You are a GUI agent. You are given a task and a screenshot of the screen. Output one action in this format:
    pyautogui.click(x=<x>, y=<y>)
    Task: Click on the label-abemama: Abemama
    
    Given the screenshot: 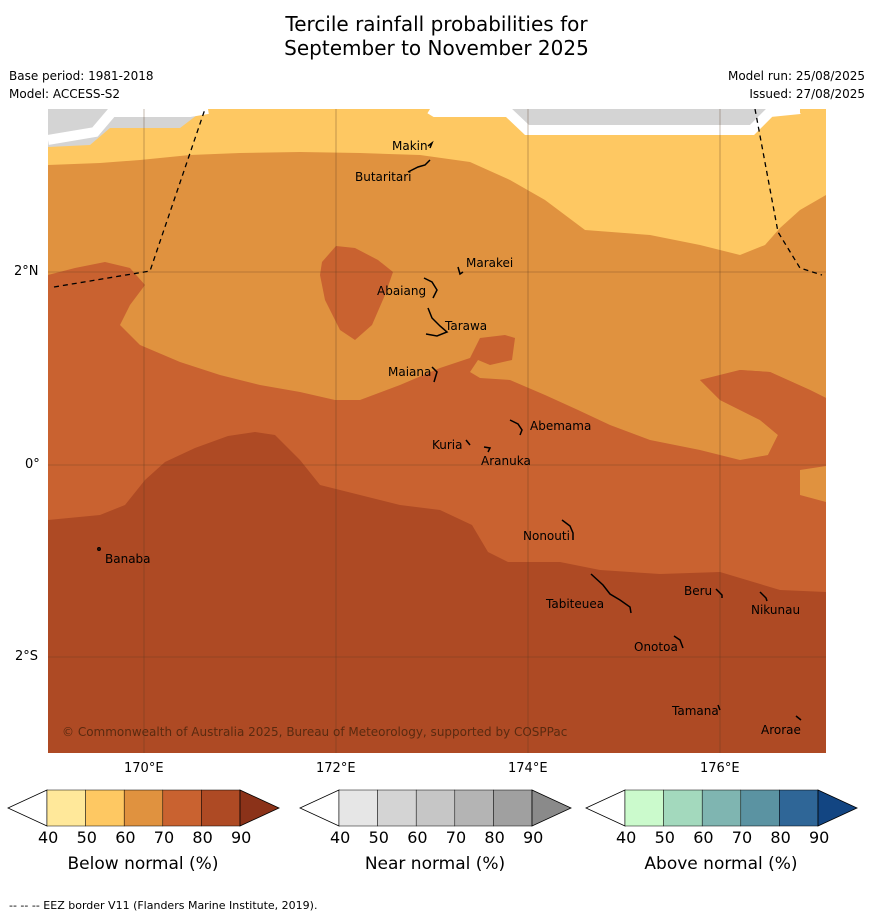 What is the action you would take?
    pyautogui.click(x=561, y=426)
    